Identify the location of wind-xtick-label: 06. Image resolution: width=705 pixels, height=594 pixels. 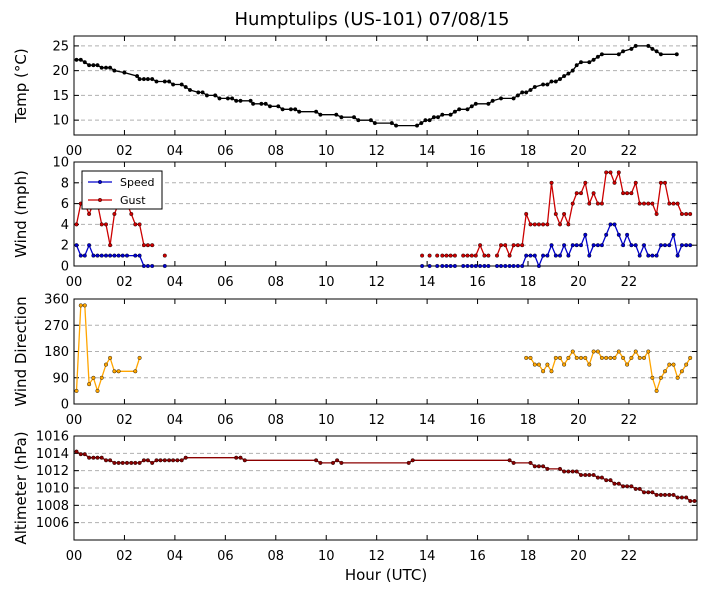
(225, 282).